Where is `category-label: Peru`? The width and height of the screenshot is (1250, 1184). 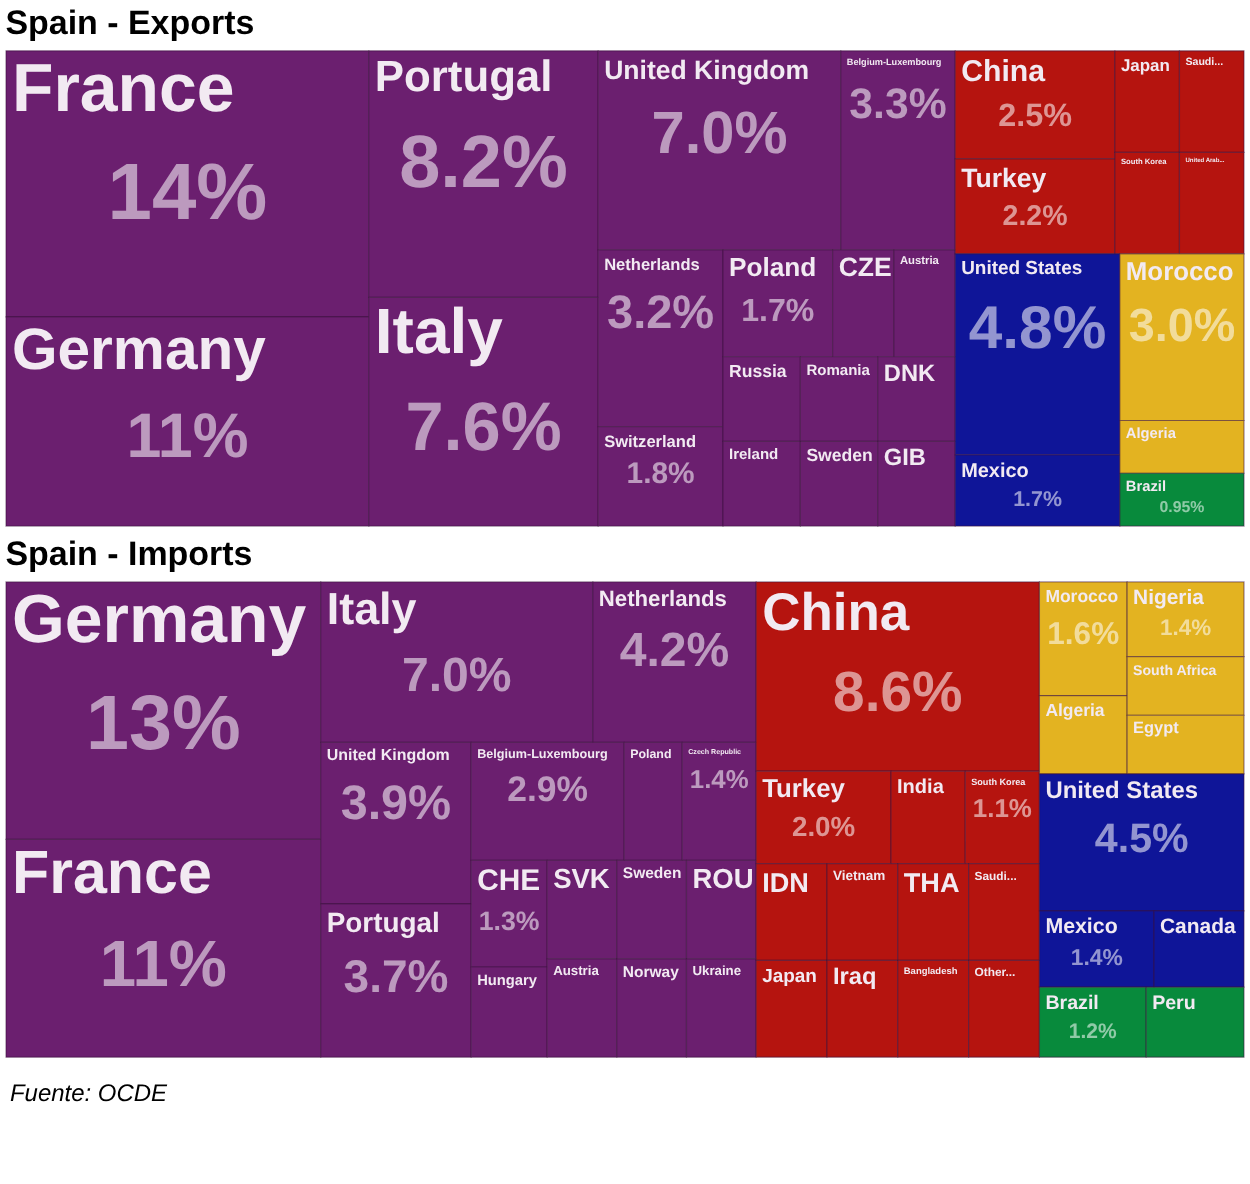
category-label: Peru is located at coordinates (1174, 1004).